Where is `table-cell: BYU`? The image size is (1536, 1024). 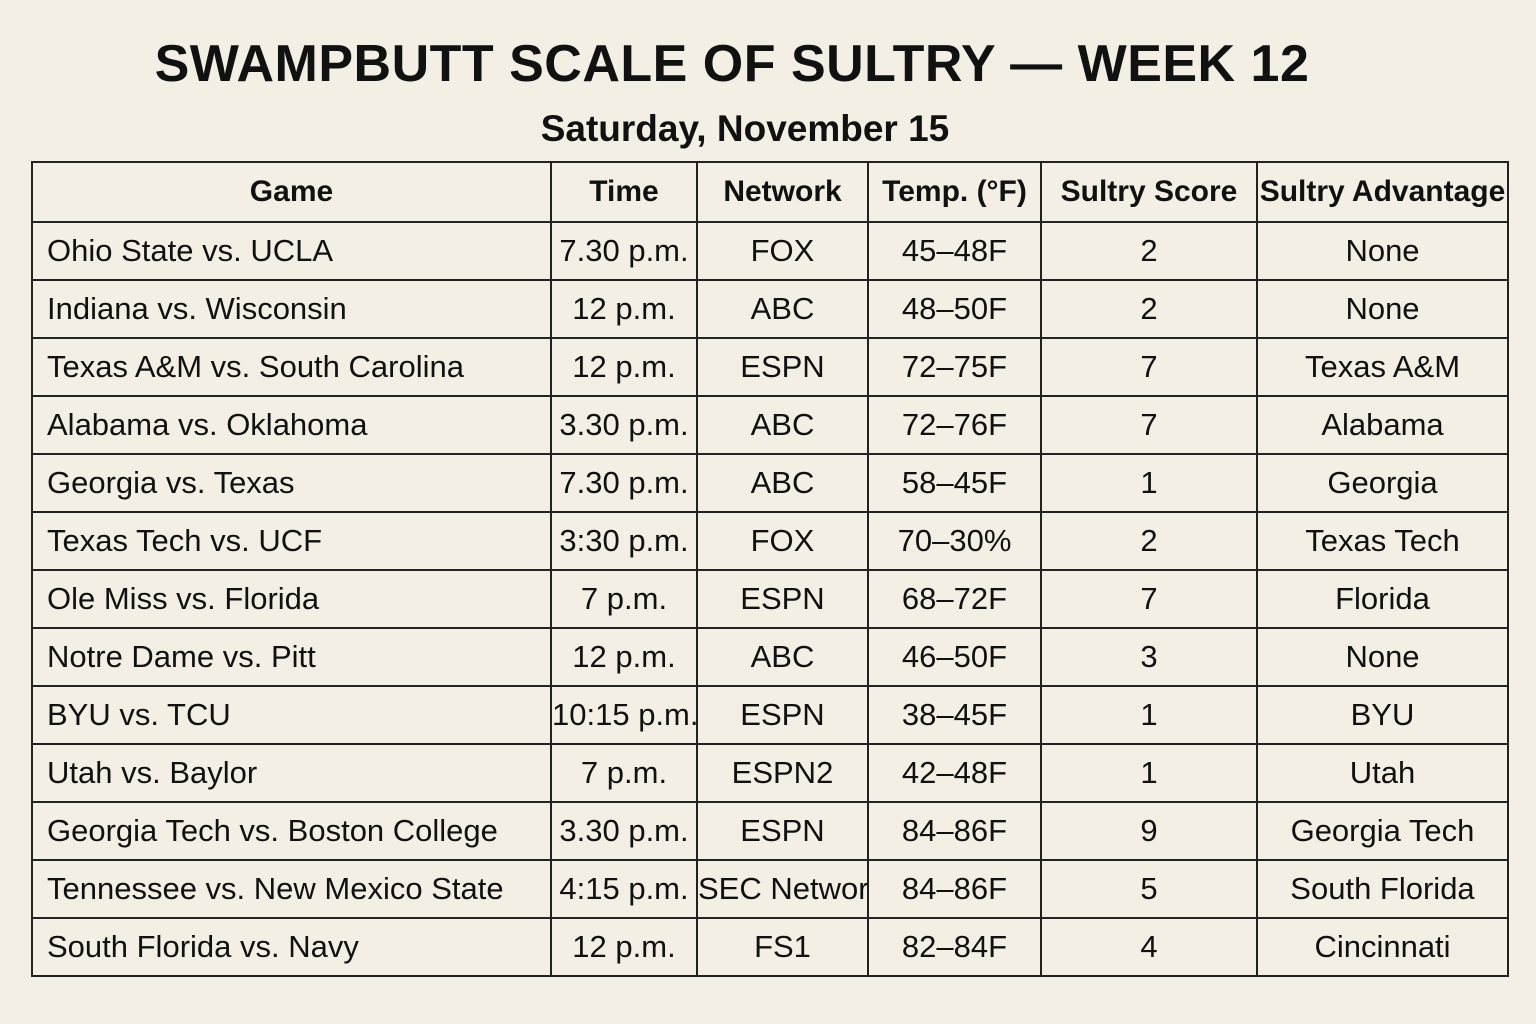
table-cell: BYU is located at coordinates (1382, 715).